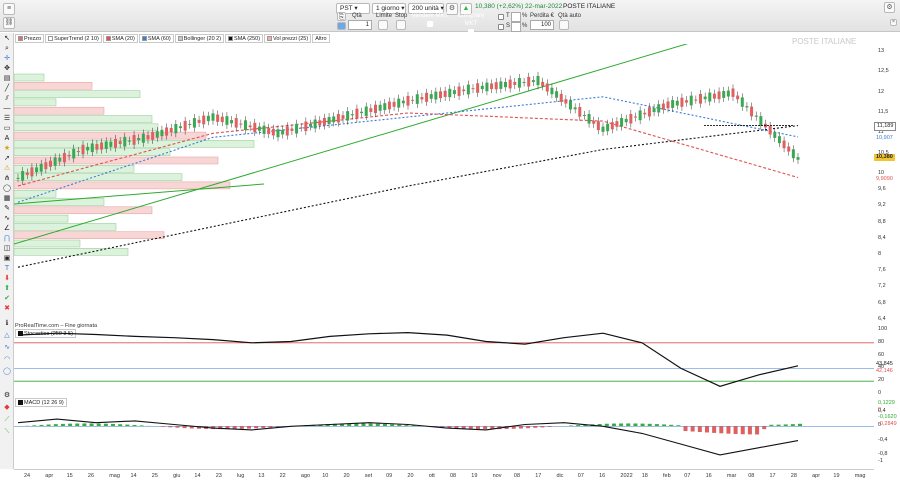  I want to click on zigzag-icon: ⟋, so click(7, 419).